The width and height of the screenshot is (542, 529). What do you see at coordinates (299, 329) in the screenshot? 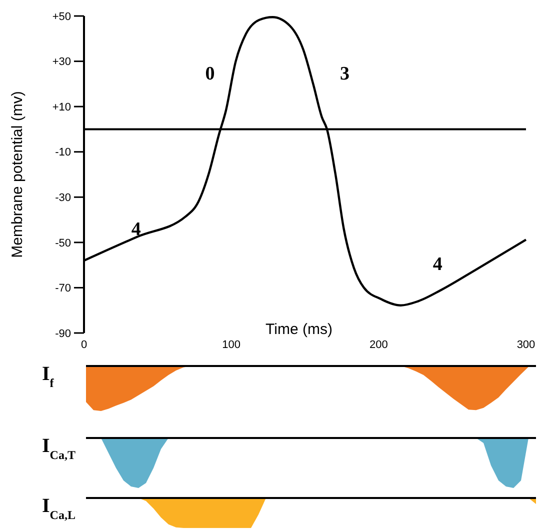
I see `x-axis-title: Time (ms)` at bounding box center [299, 329].